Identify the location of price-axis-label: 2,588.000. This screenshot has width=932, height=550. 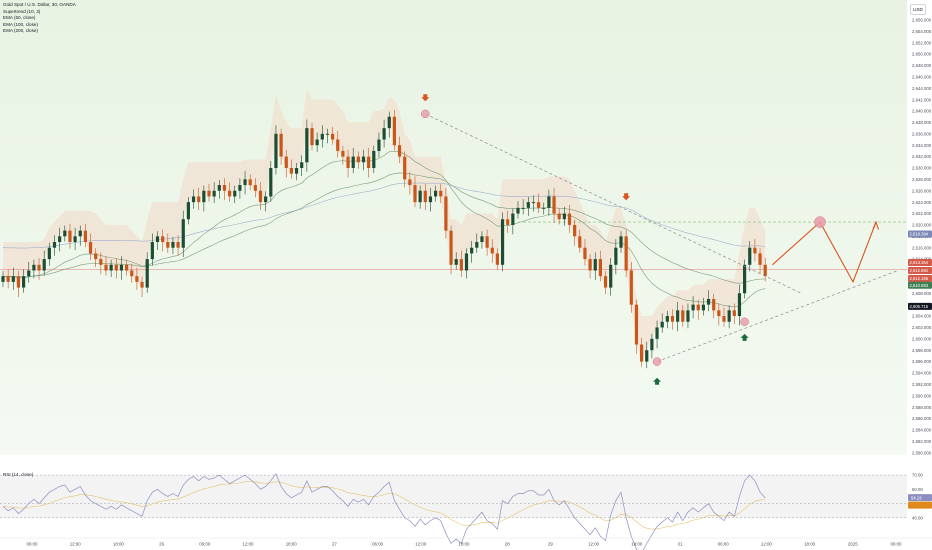
(922, 407).